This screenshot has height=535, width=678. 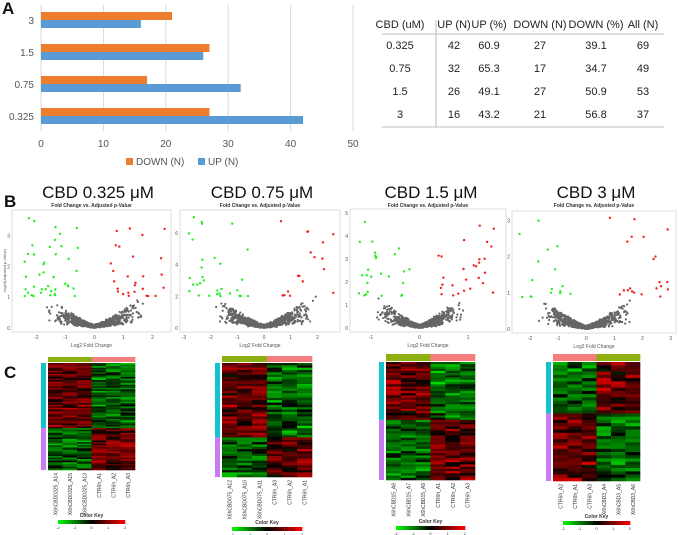 I want to click on y-tick-label: 2, so click(x=508, y=258).